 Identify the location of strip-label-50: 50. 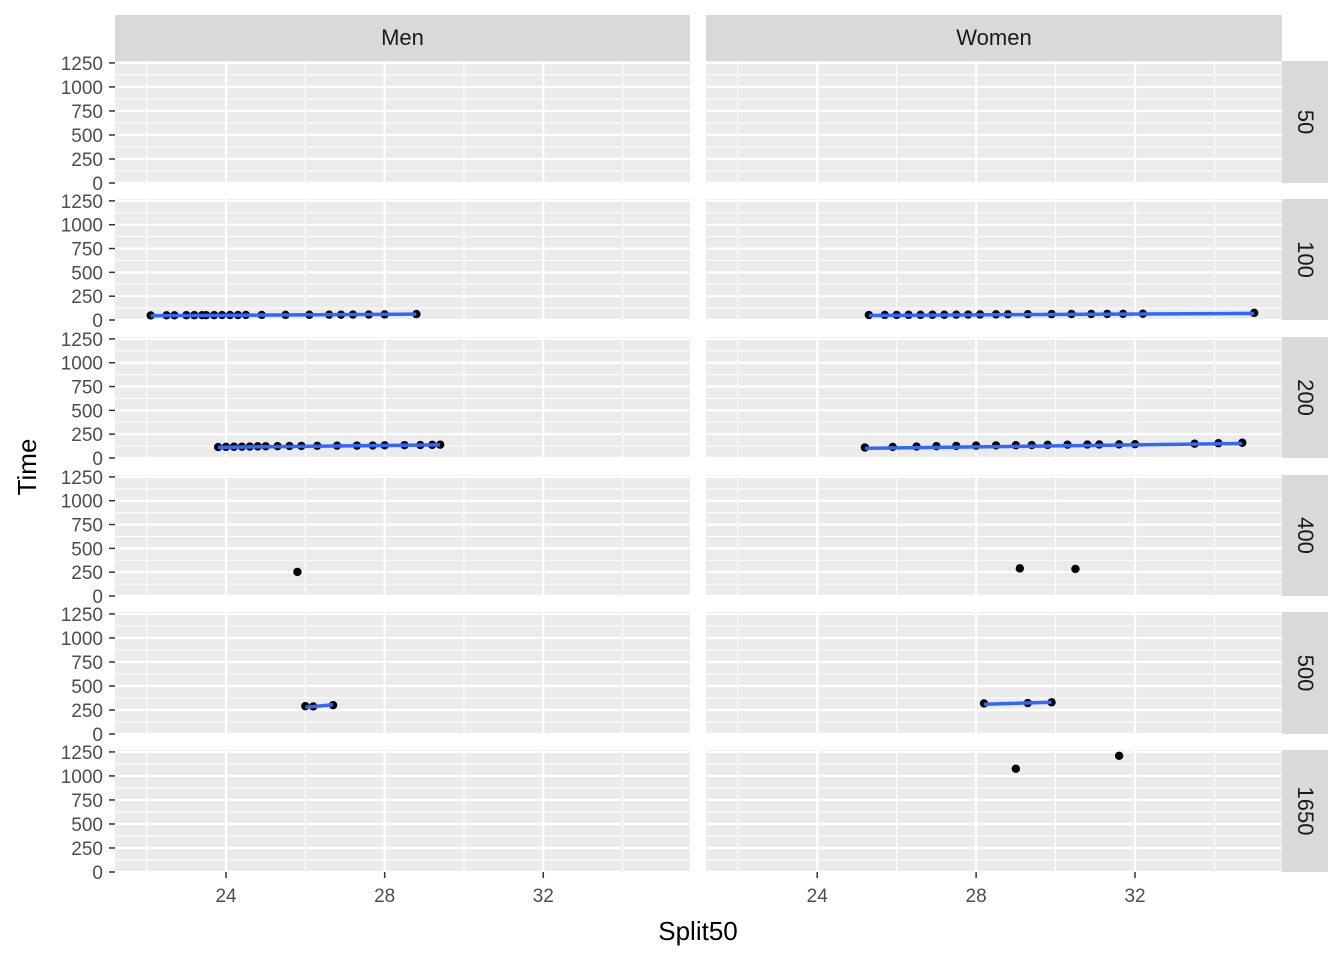
(1305, 122).